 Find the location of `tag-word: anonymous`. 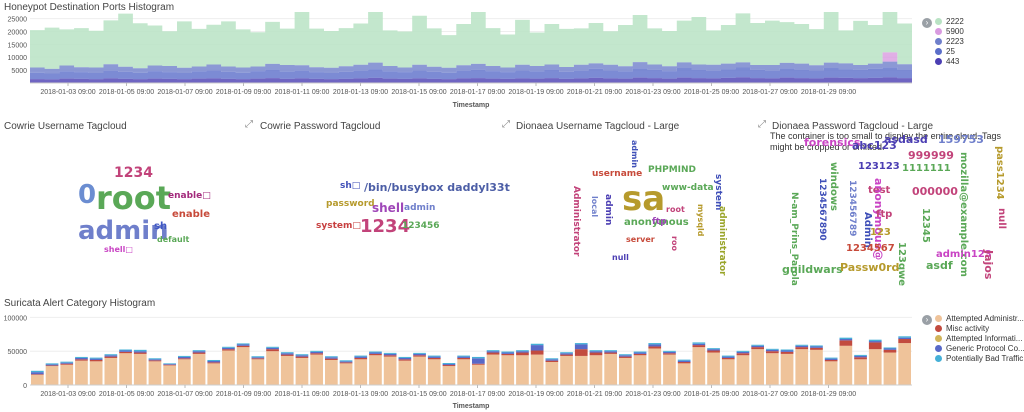

tag-word: anonymous is located at coordinates (656, 222).